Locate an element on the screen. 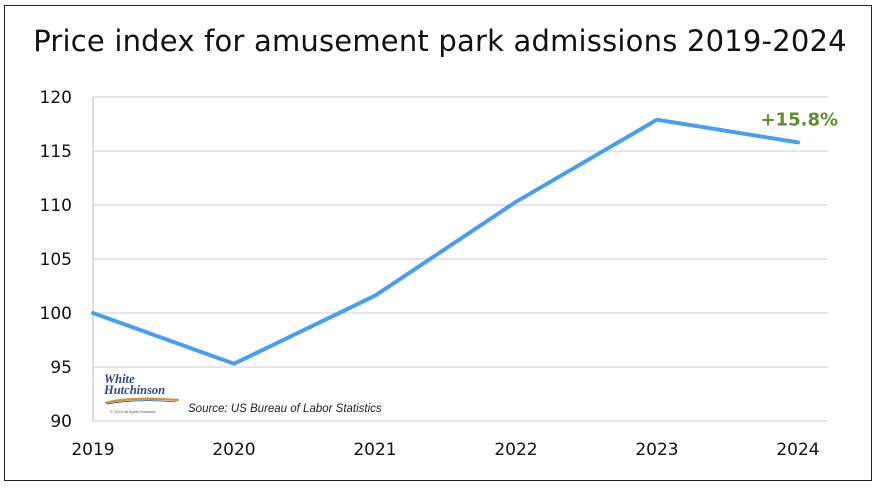 Image resolution: width=880 pixels, height=490 pixels. y-tick-label: 120 is located at coordinates (56, 98).